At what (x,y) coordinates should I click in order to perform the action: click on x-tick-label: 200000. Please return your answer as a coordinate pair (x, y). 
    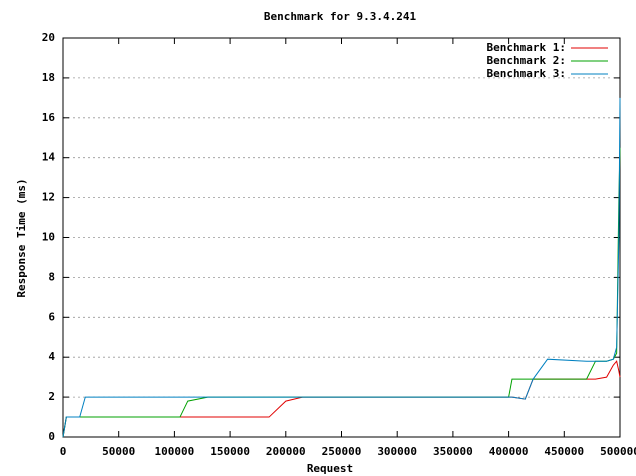
    Looking at the image, I should click on (286, 451).